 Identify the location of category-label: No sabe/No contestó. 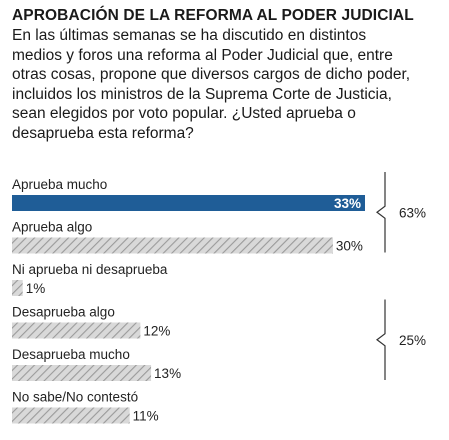
(75, 397).